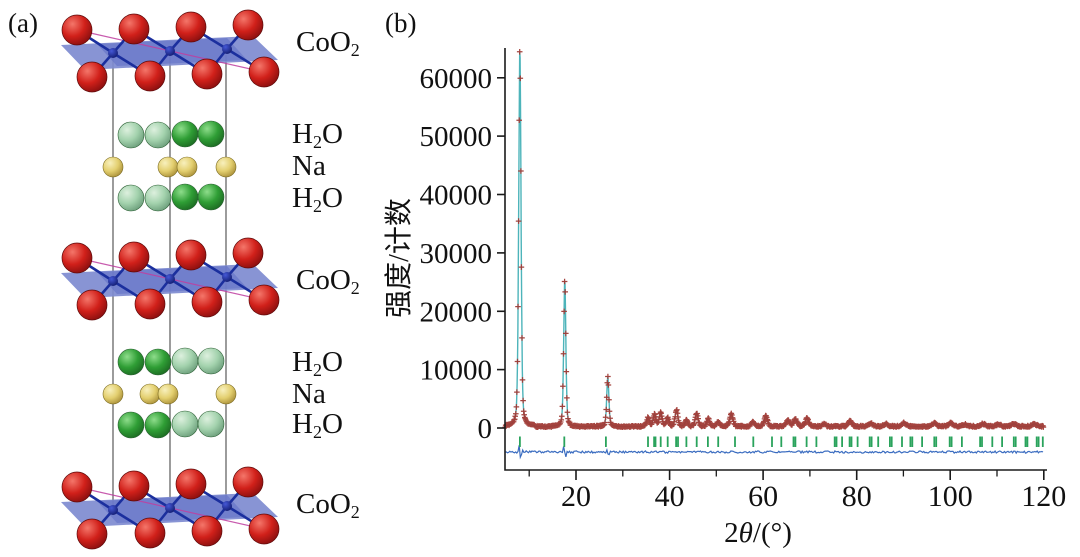 The height and width of the screenshot is (557, 1080). What do you see at coordinates (758, 533) in the screenshot?
I see `x-axis-title: 2θ/(°)` at bounding box center [758, 533].